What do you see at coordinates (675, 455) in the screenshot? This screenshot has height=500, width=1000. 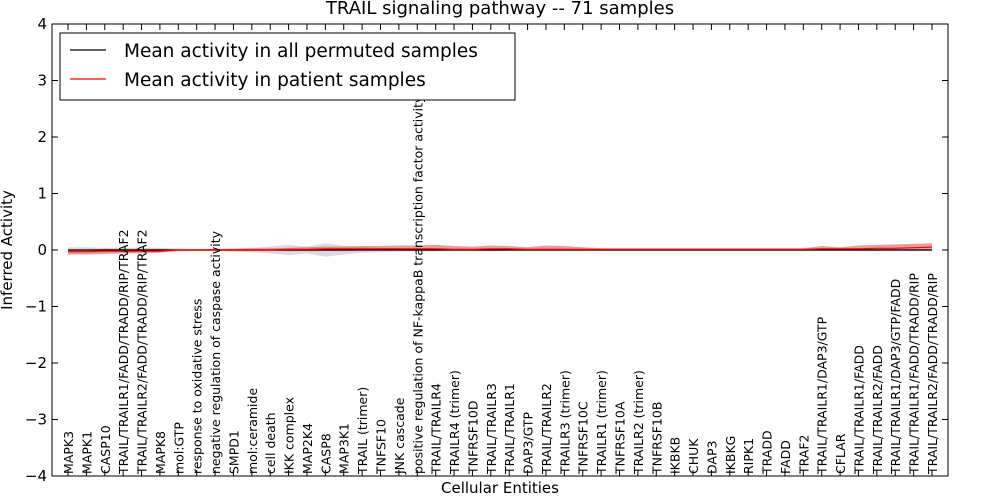 I see `x-tick-label: IKBKB` at bounding box center [675, 455].